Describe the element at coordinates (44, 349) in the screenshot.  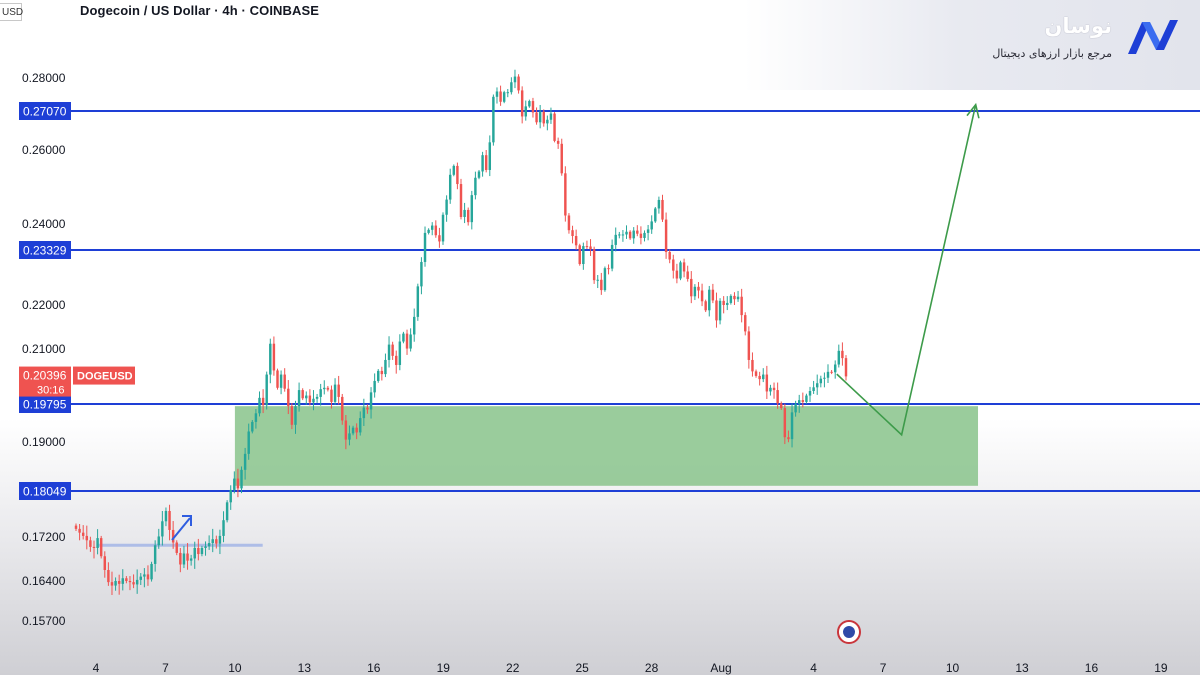
I see `y-tick-label: 0.21000` at that location.